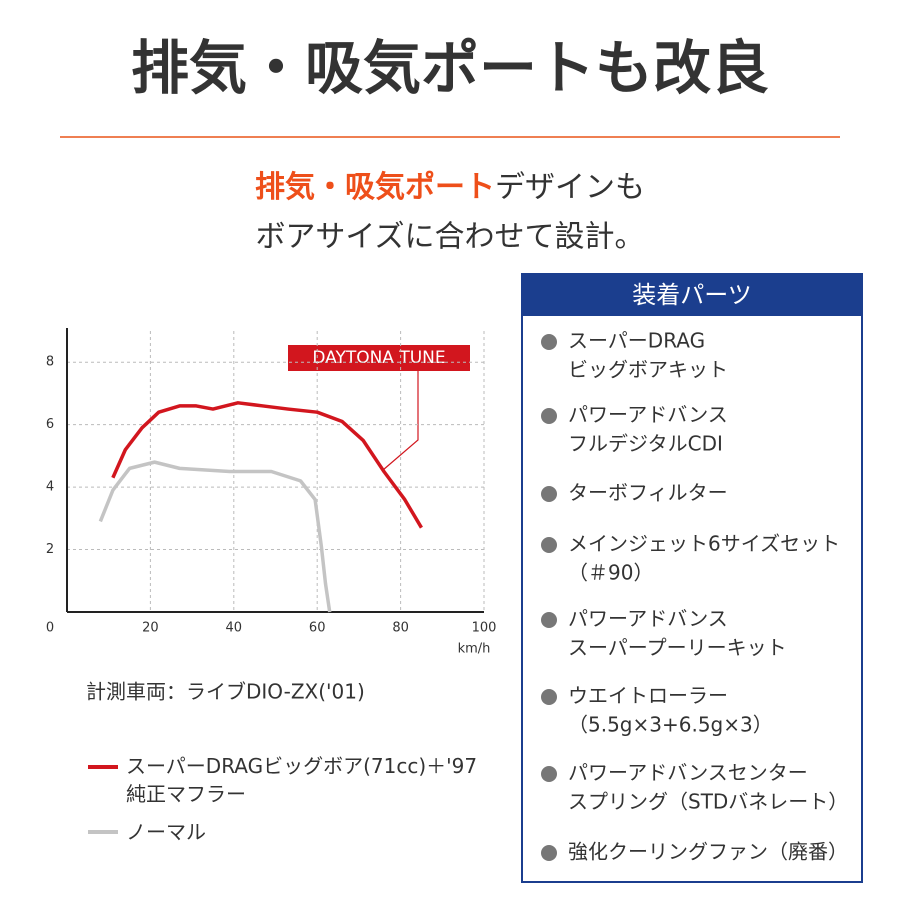  What do you see at coordinates (225, 692) in the screenshot?
I see `vehicle-note: 計測車両：ライブDIO-ZX('01)` at bounding box center [225, 692].